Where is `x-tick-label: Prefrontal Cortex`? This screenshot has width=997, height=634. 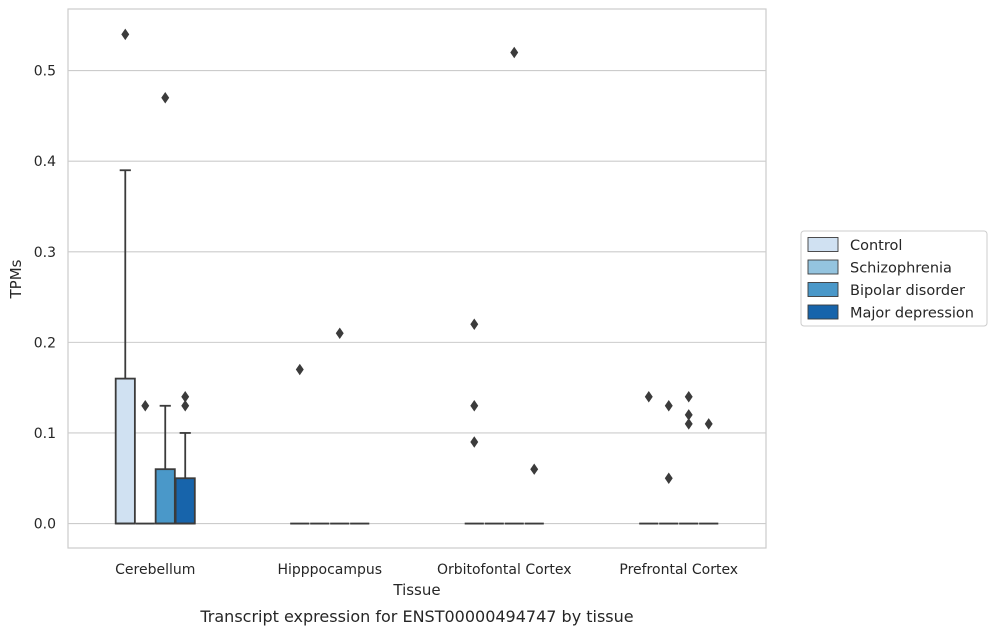
x-tick-label: Prefrontal Cortex is located at coordinates (678, 570).